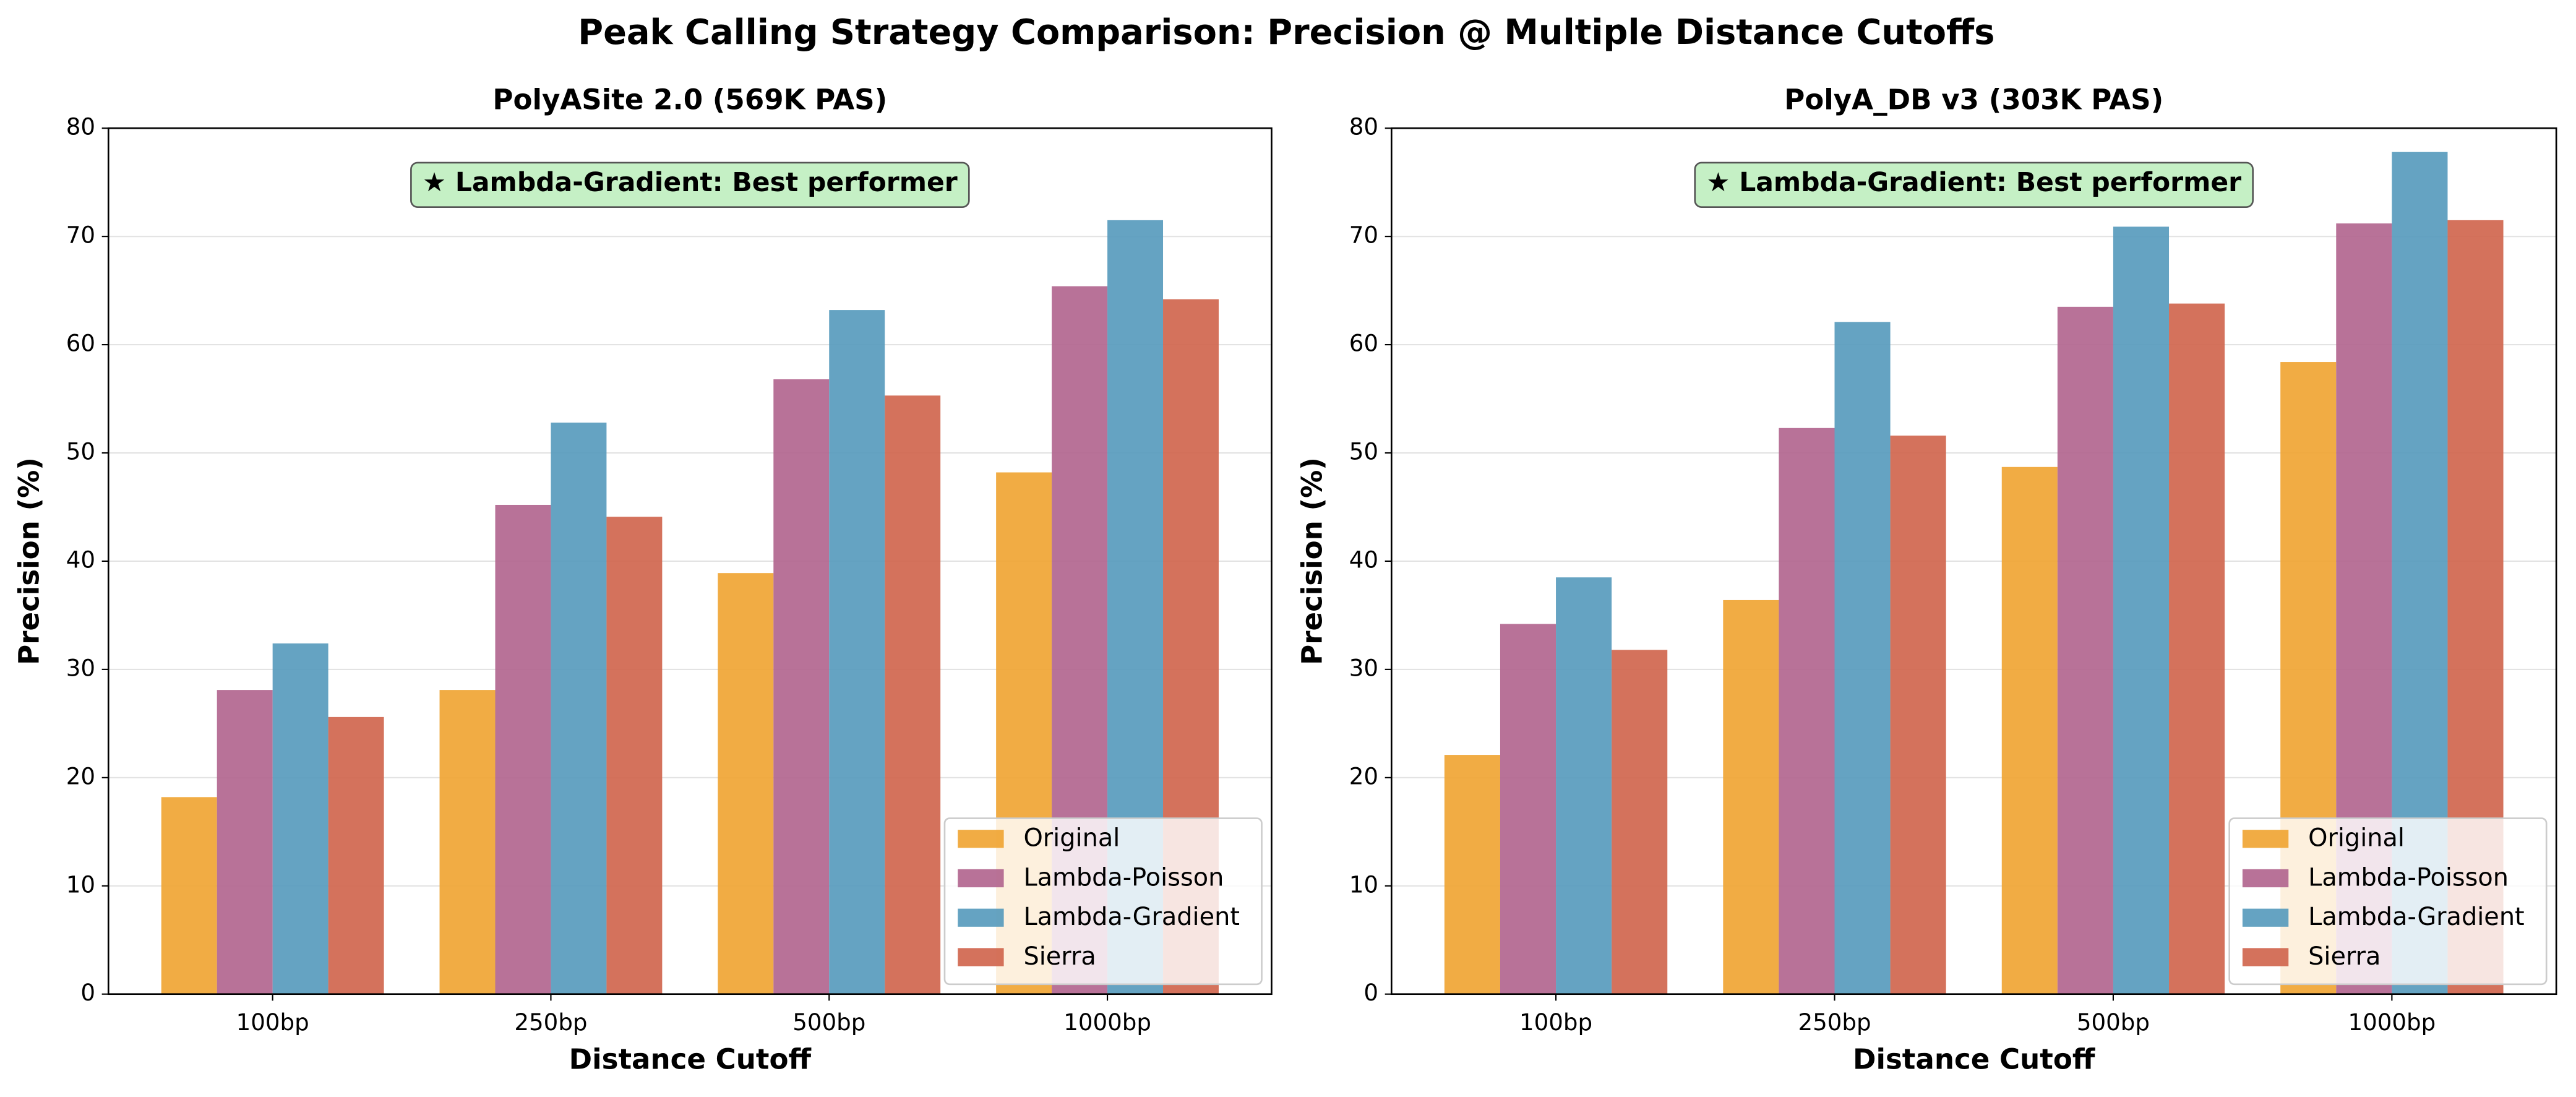  What do you see at coordinates (689, 100) in the screenshot?
I see `chart-title: PolyASite 2.0 (569K PAS)` at bounding box center [689, 100].